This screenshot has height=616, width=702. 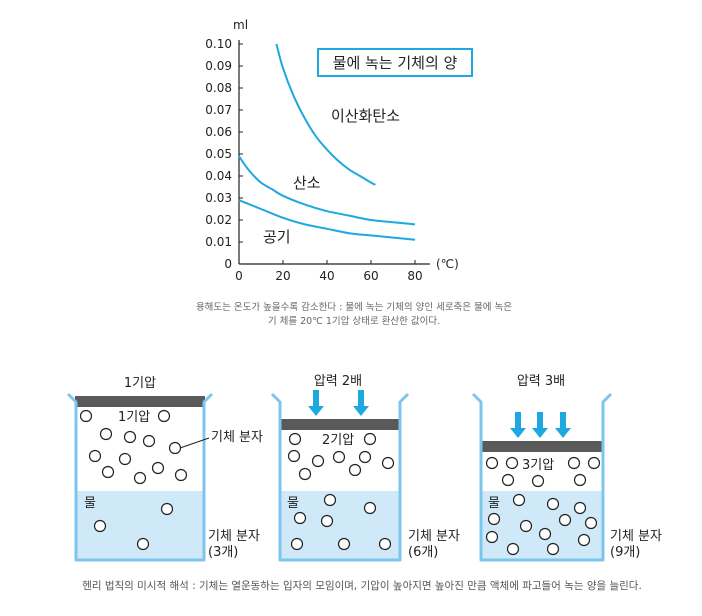 I want to click on co2-curve, so click(x=325, y=114).